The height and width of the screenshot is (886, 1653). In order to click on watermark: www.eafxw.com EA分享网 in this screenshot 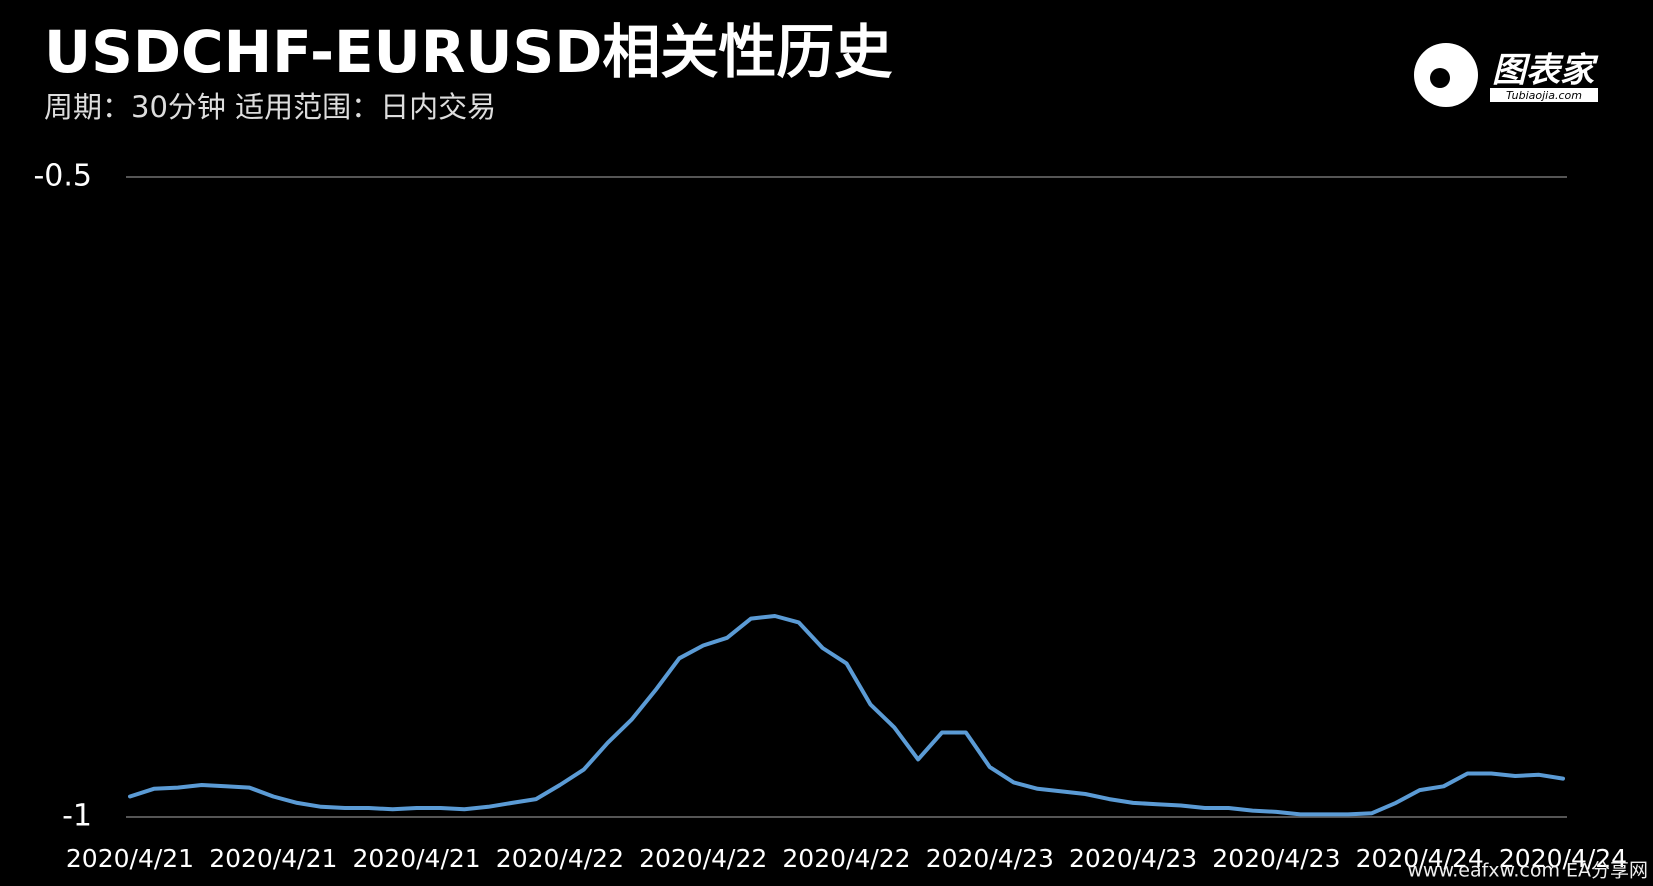, I will do `click(1527, 871)`.